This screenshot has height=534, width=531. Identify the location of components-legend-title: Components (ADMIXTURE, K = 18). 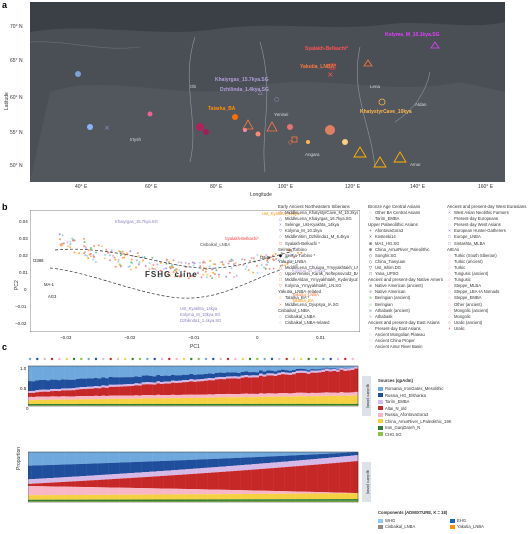
(412, 512).